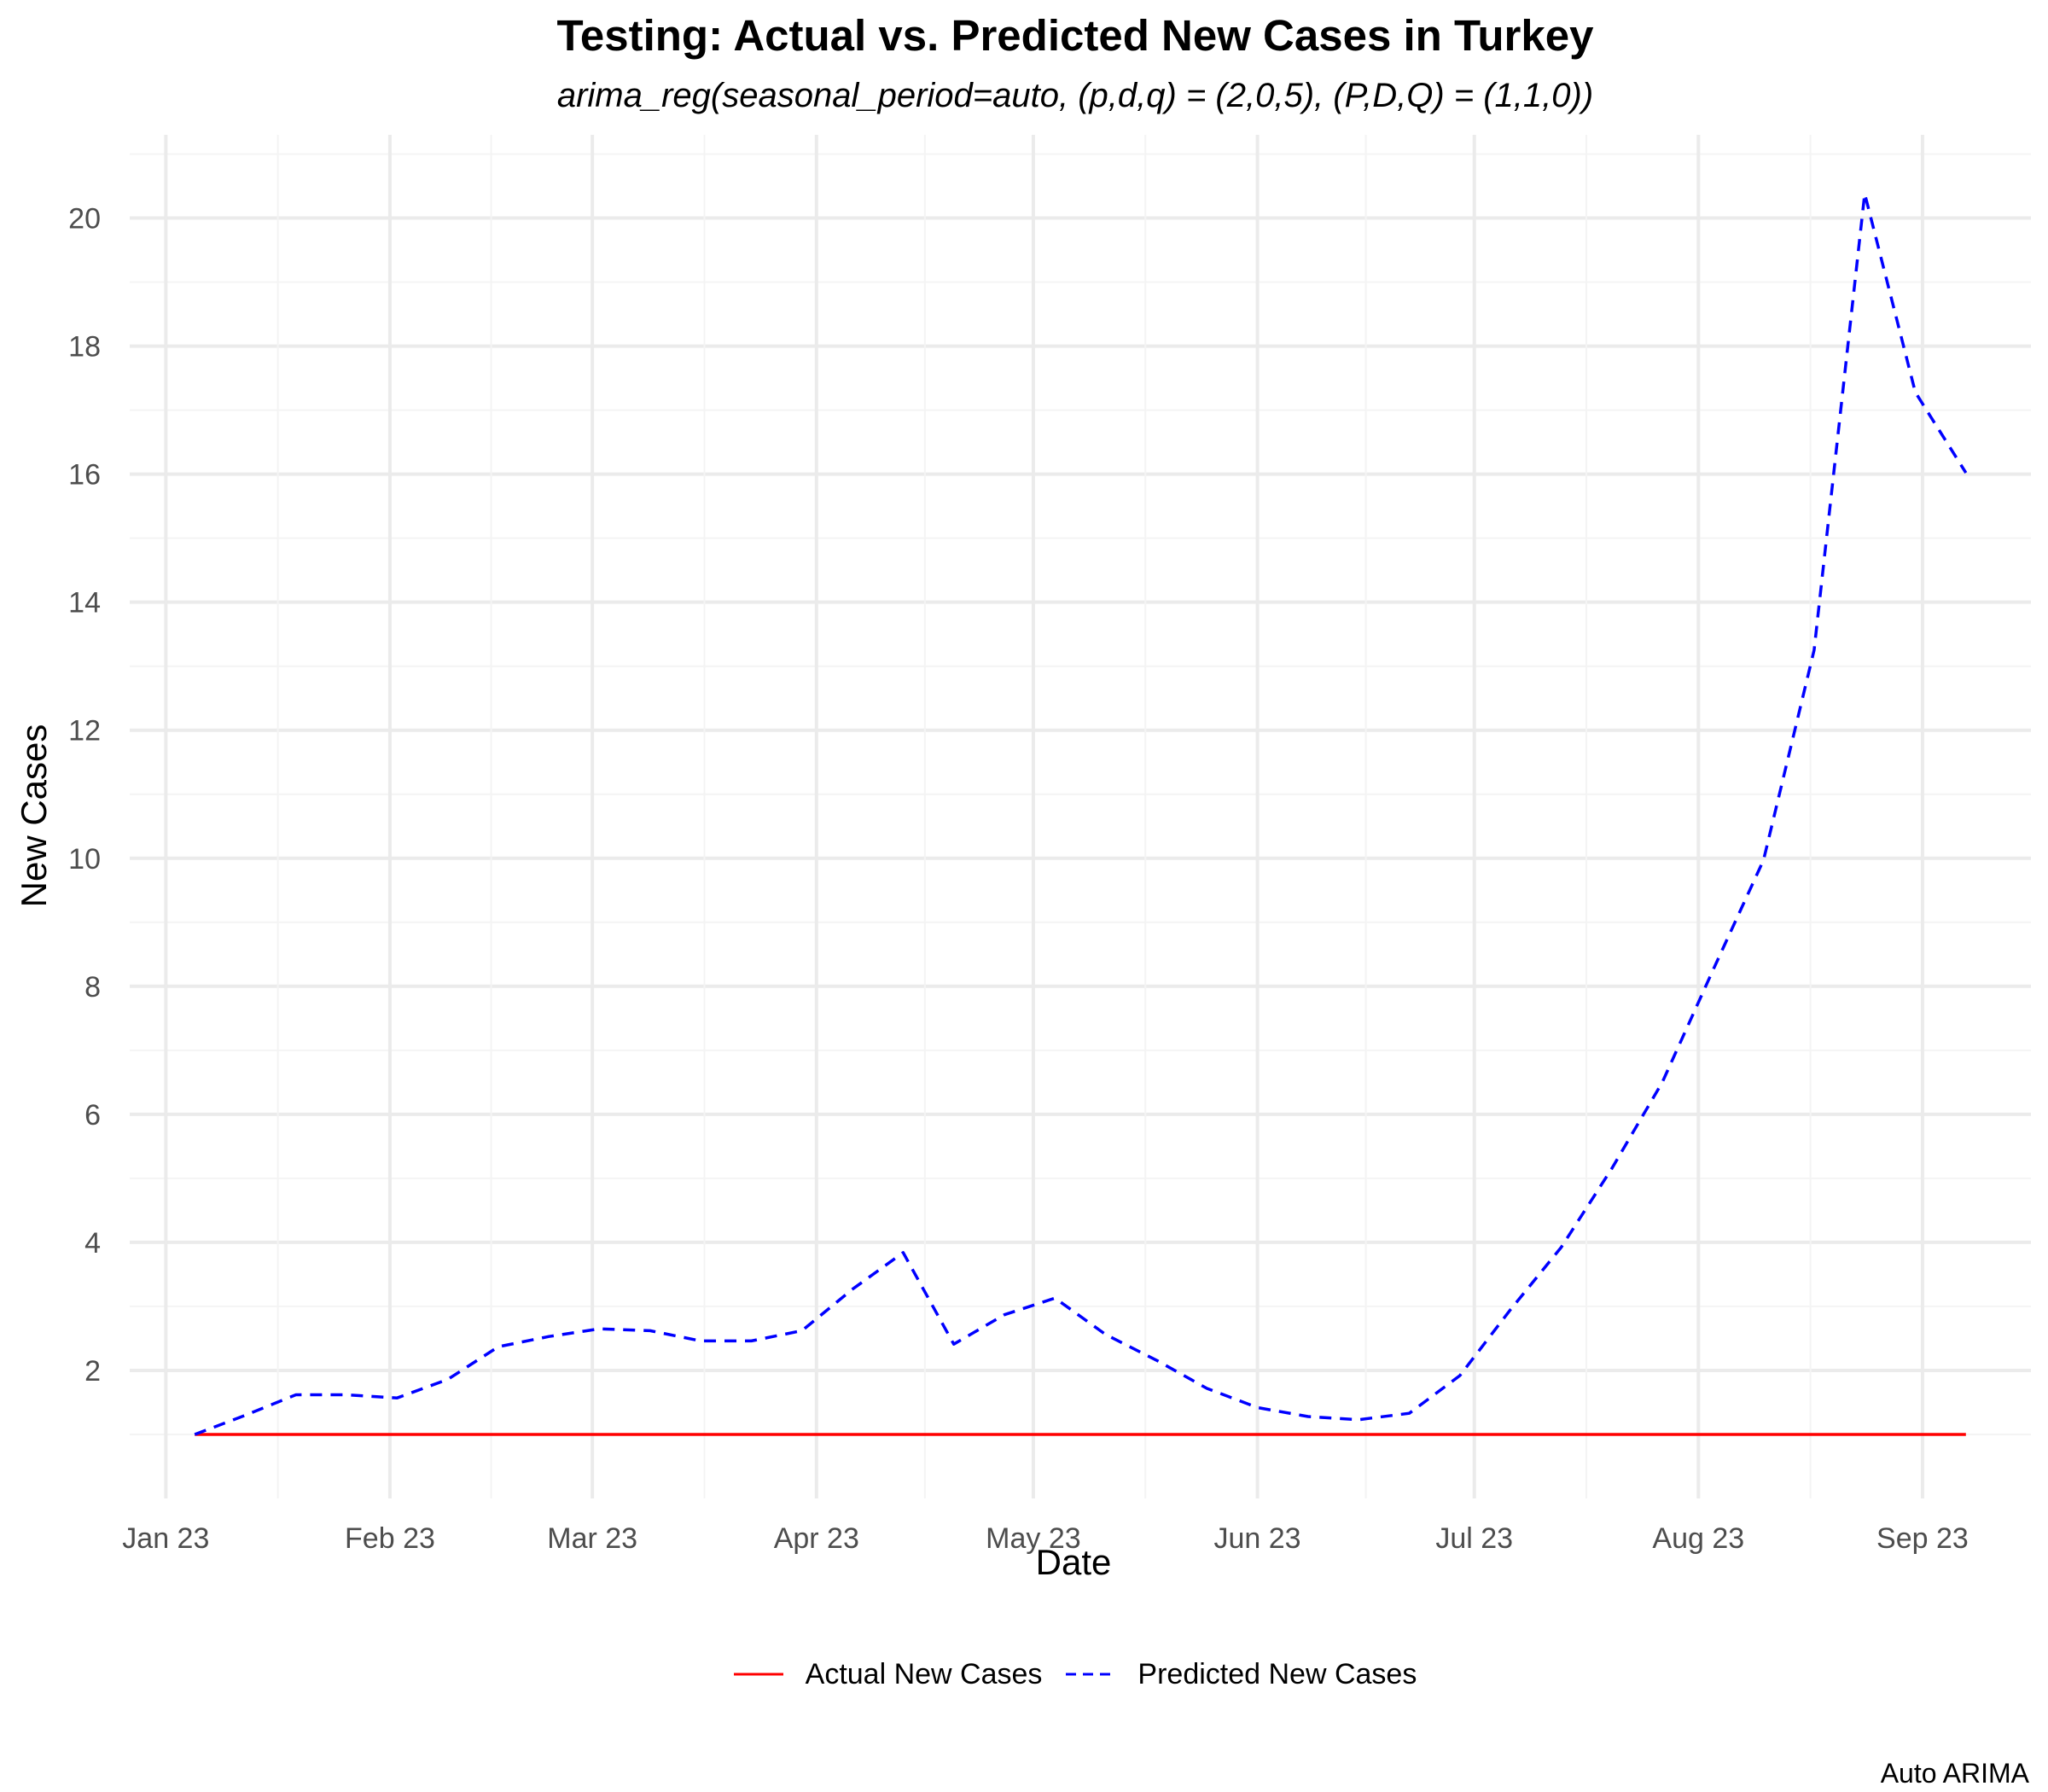 The image size is (2048, 1792). Describe the element at coordinates (1074, 1562) in the screenshot. I see `x-axis-label: Date` at that location.